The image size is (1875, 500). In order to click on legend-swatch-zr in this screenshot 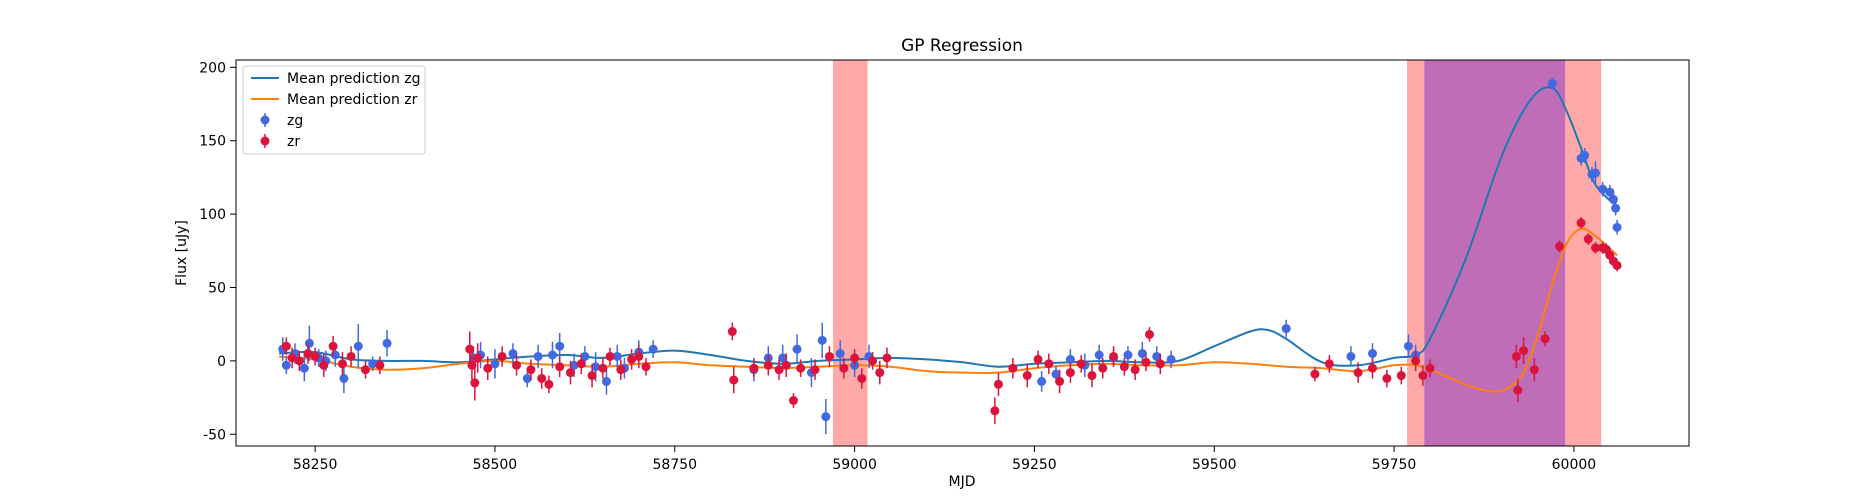, I will do `click(265, 141)`.